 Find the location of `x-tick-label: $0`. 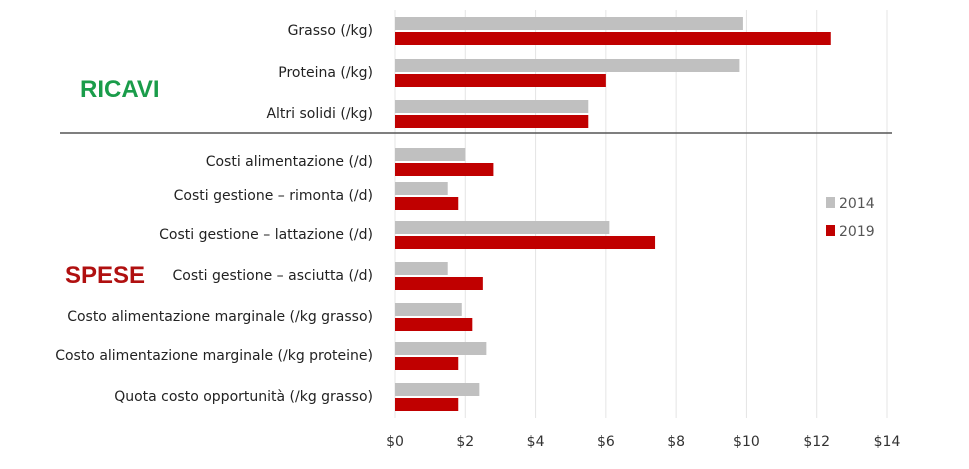

x-tick-label: $0 is located at coordinates (395, 442).